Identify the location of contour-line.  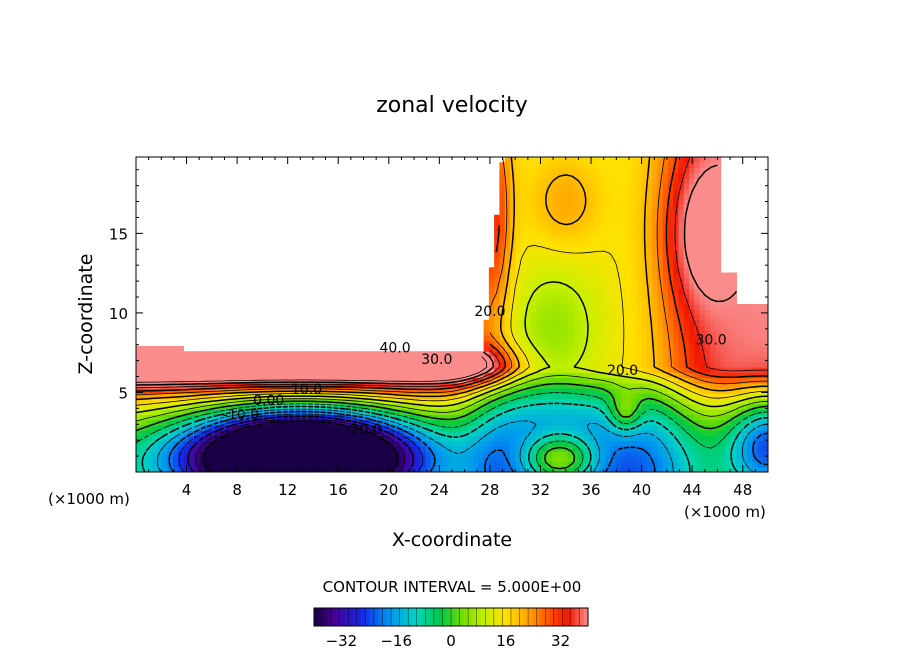
(300, 446).